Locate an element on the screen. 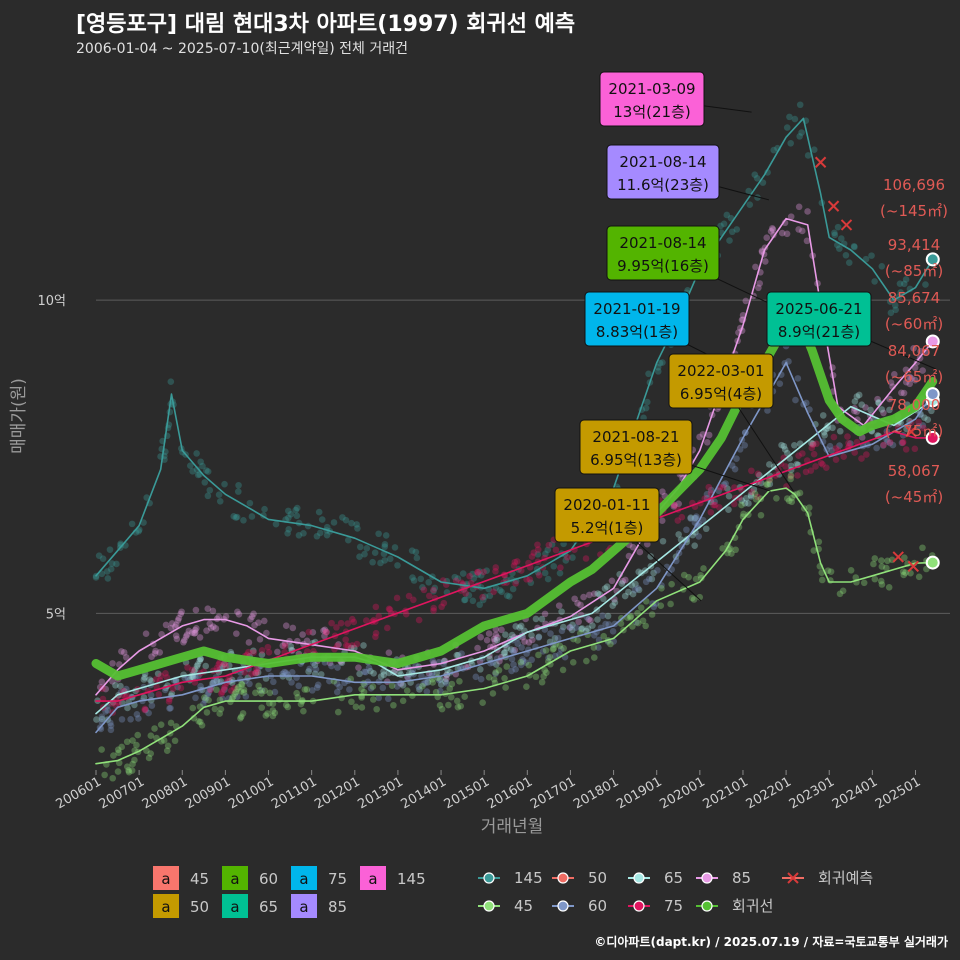 This screenshot has height=960, width=960. legend-label: 65 is located at coordinates (268, 907).